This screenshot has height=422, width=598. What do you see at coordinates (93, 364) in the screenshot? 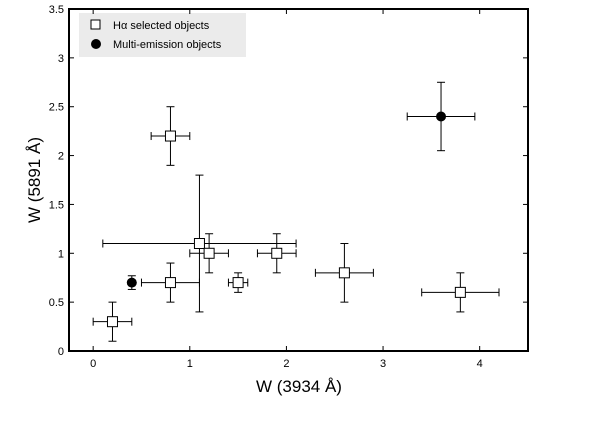
I see `x-tick-label: 0` at bounding box center [93, 364].